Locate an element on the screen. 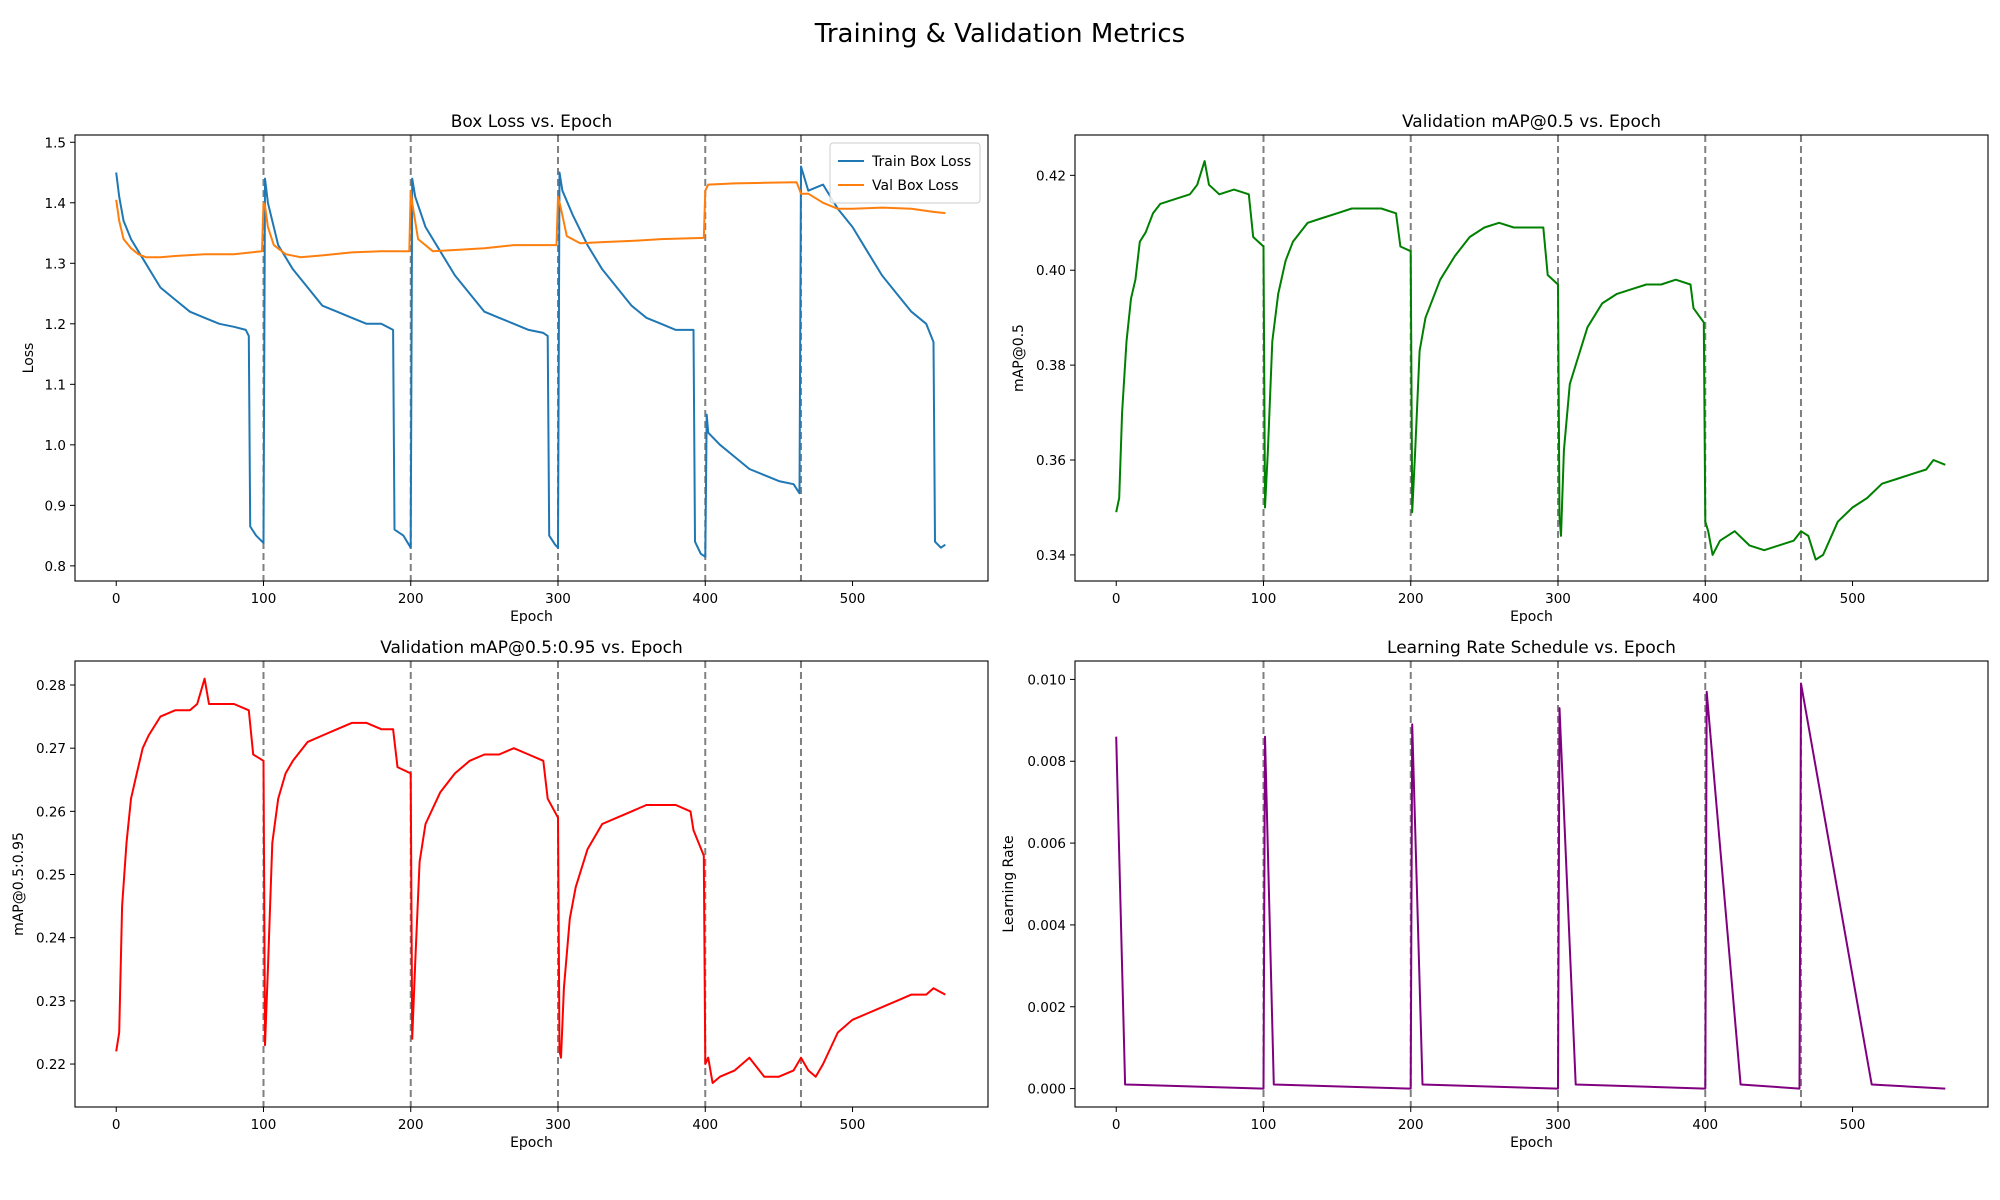 The width and height of the screenshot is (2000, 1200). chart-1-ytick-label-0: 0.34 is located at coordinates (1051, 556).